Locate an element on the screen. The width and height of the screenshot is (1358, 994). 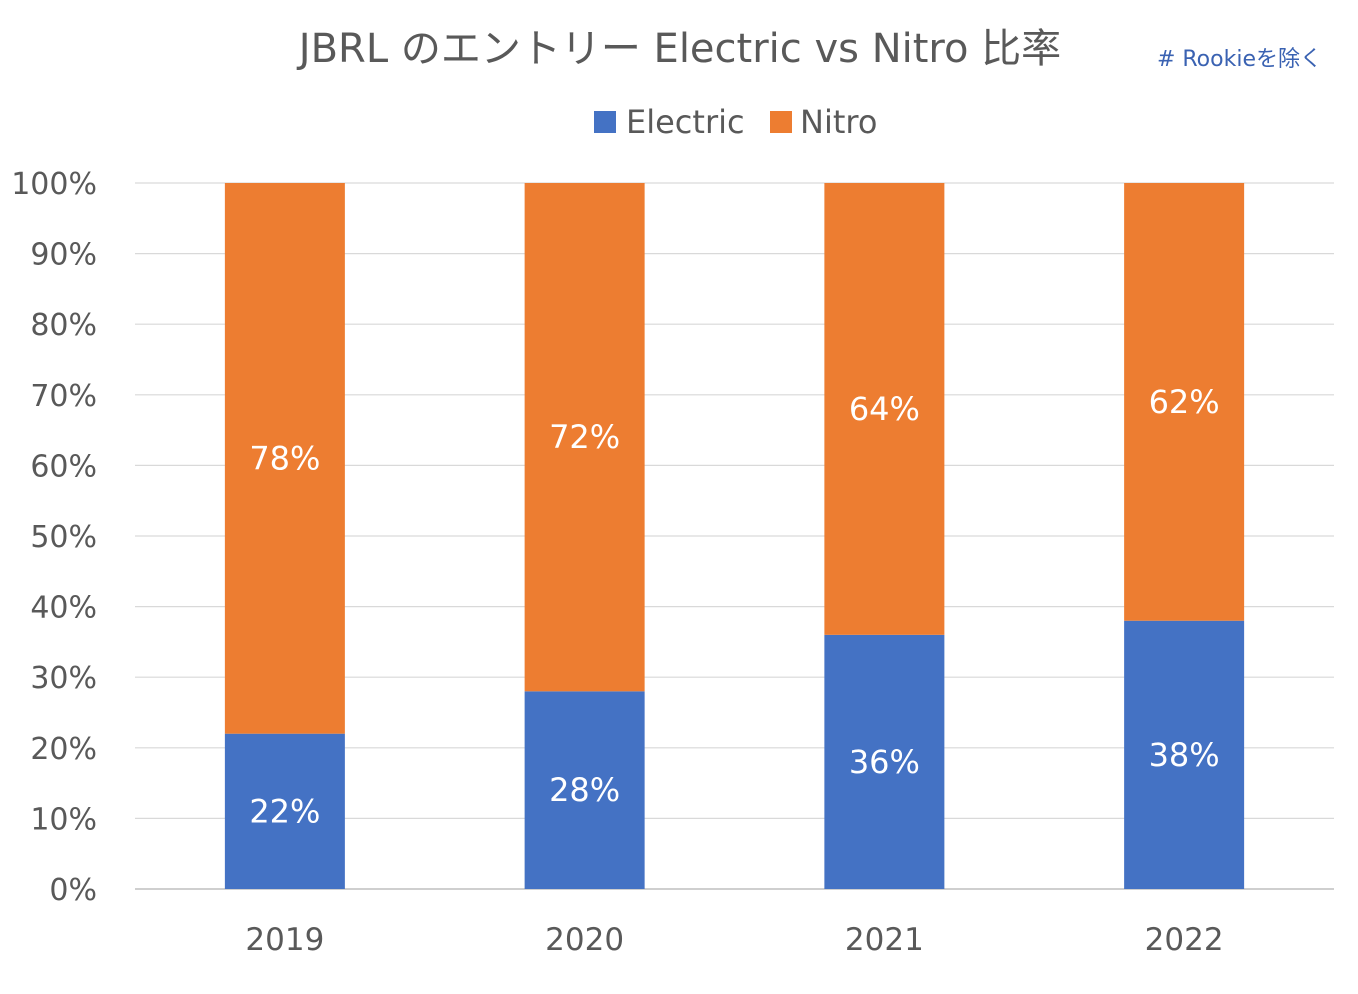
bar-nitro-2019 is located at coordinates (284, 458).